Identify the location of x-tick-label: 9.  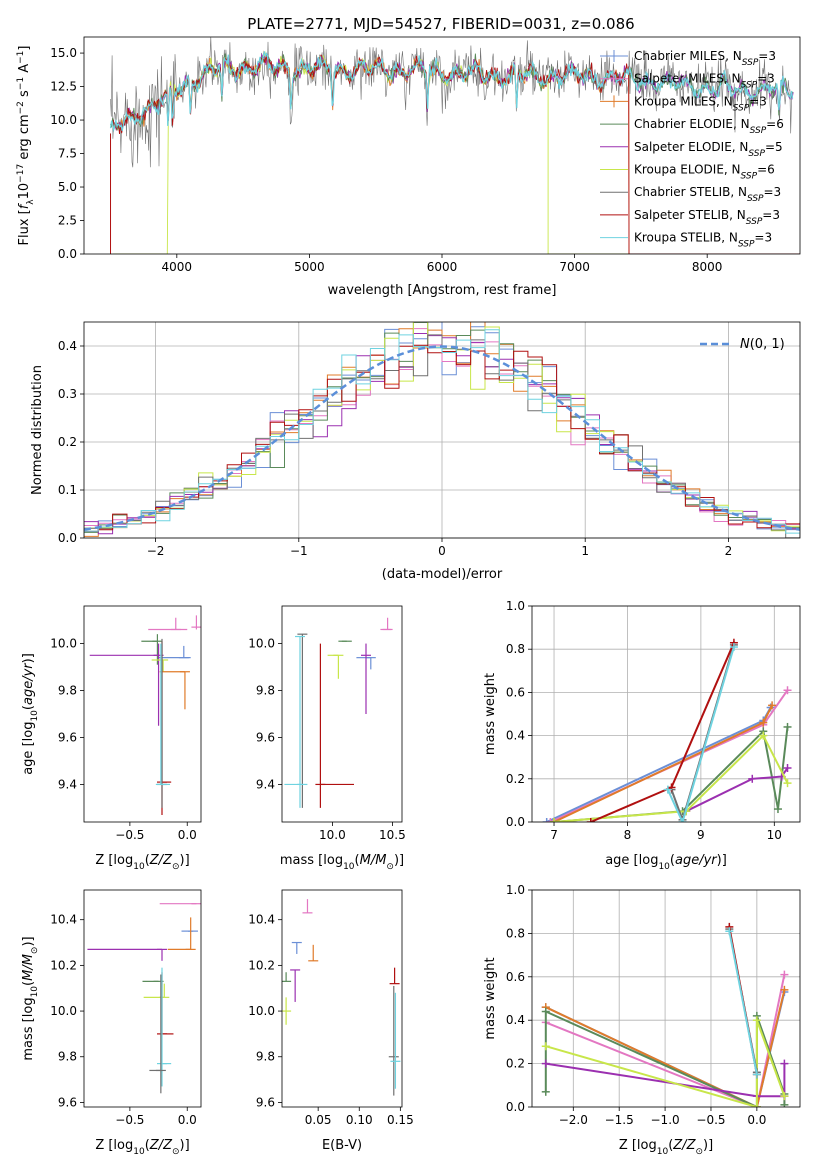
(701, 835).